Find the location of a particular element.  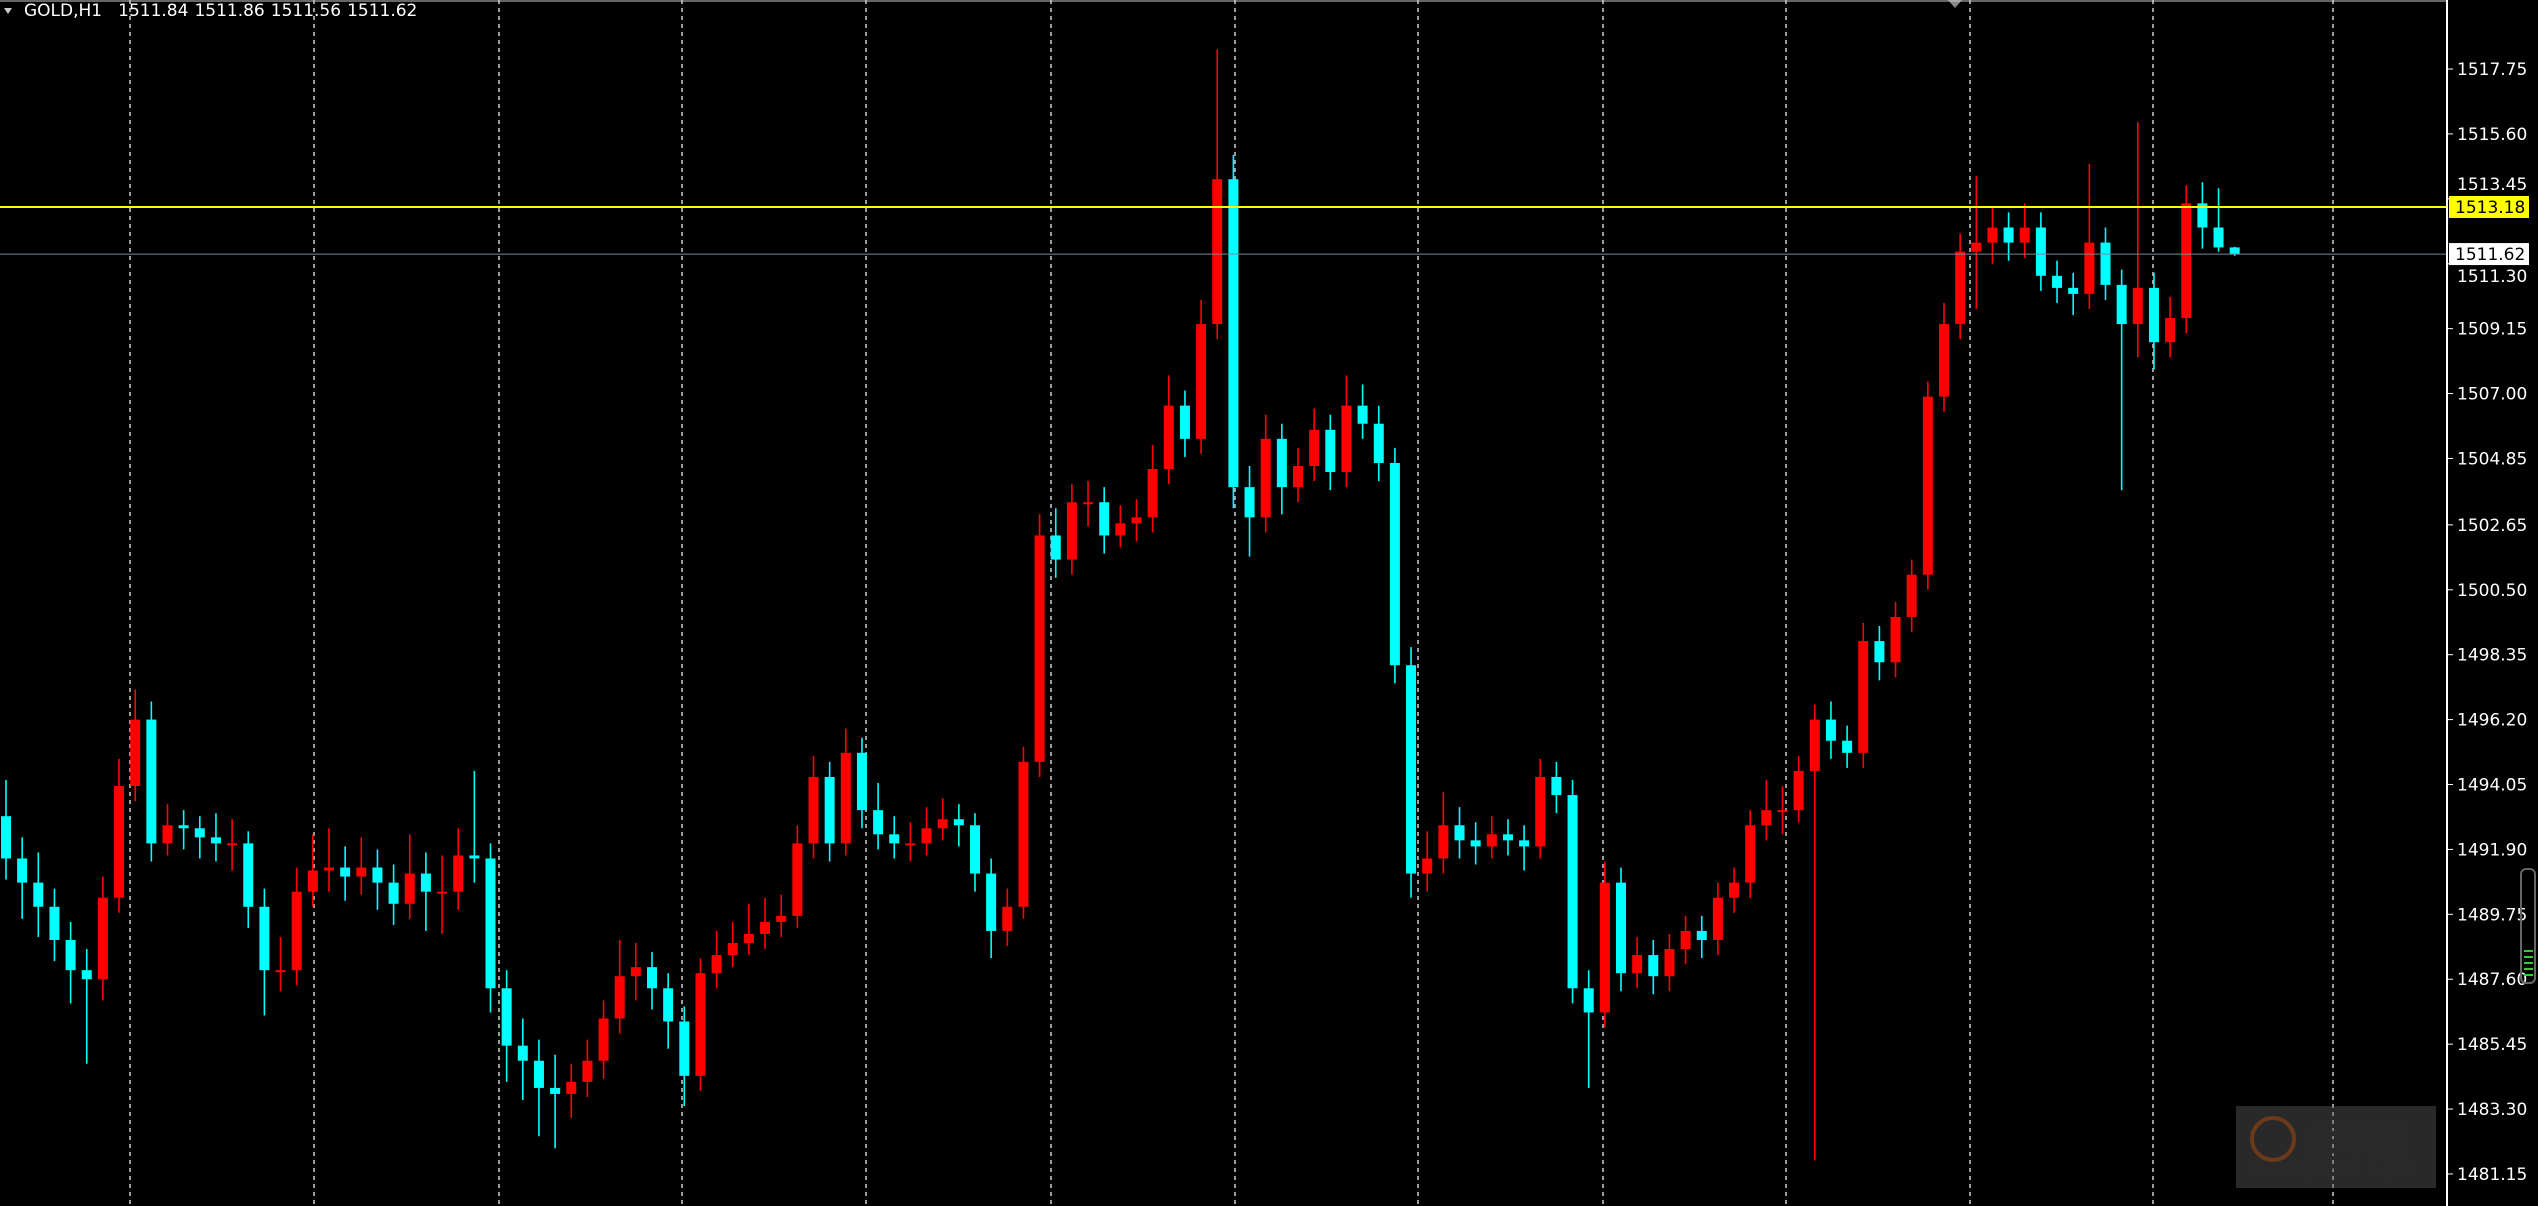

shift-marker-icon is located at coordinates (1955, 4).